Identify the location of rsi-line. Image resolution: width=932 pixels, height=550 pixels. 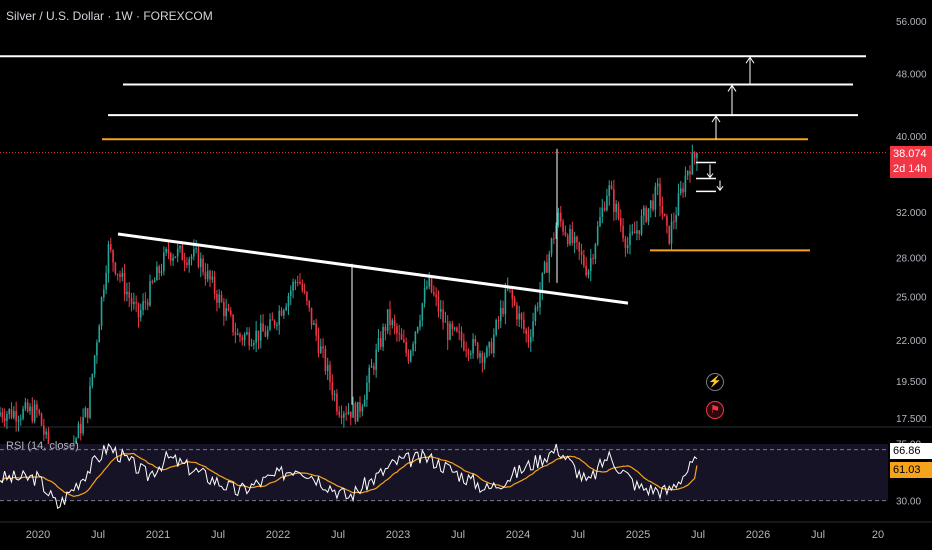
(349, 476).